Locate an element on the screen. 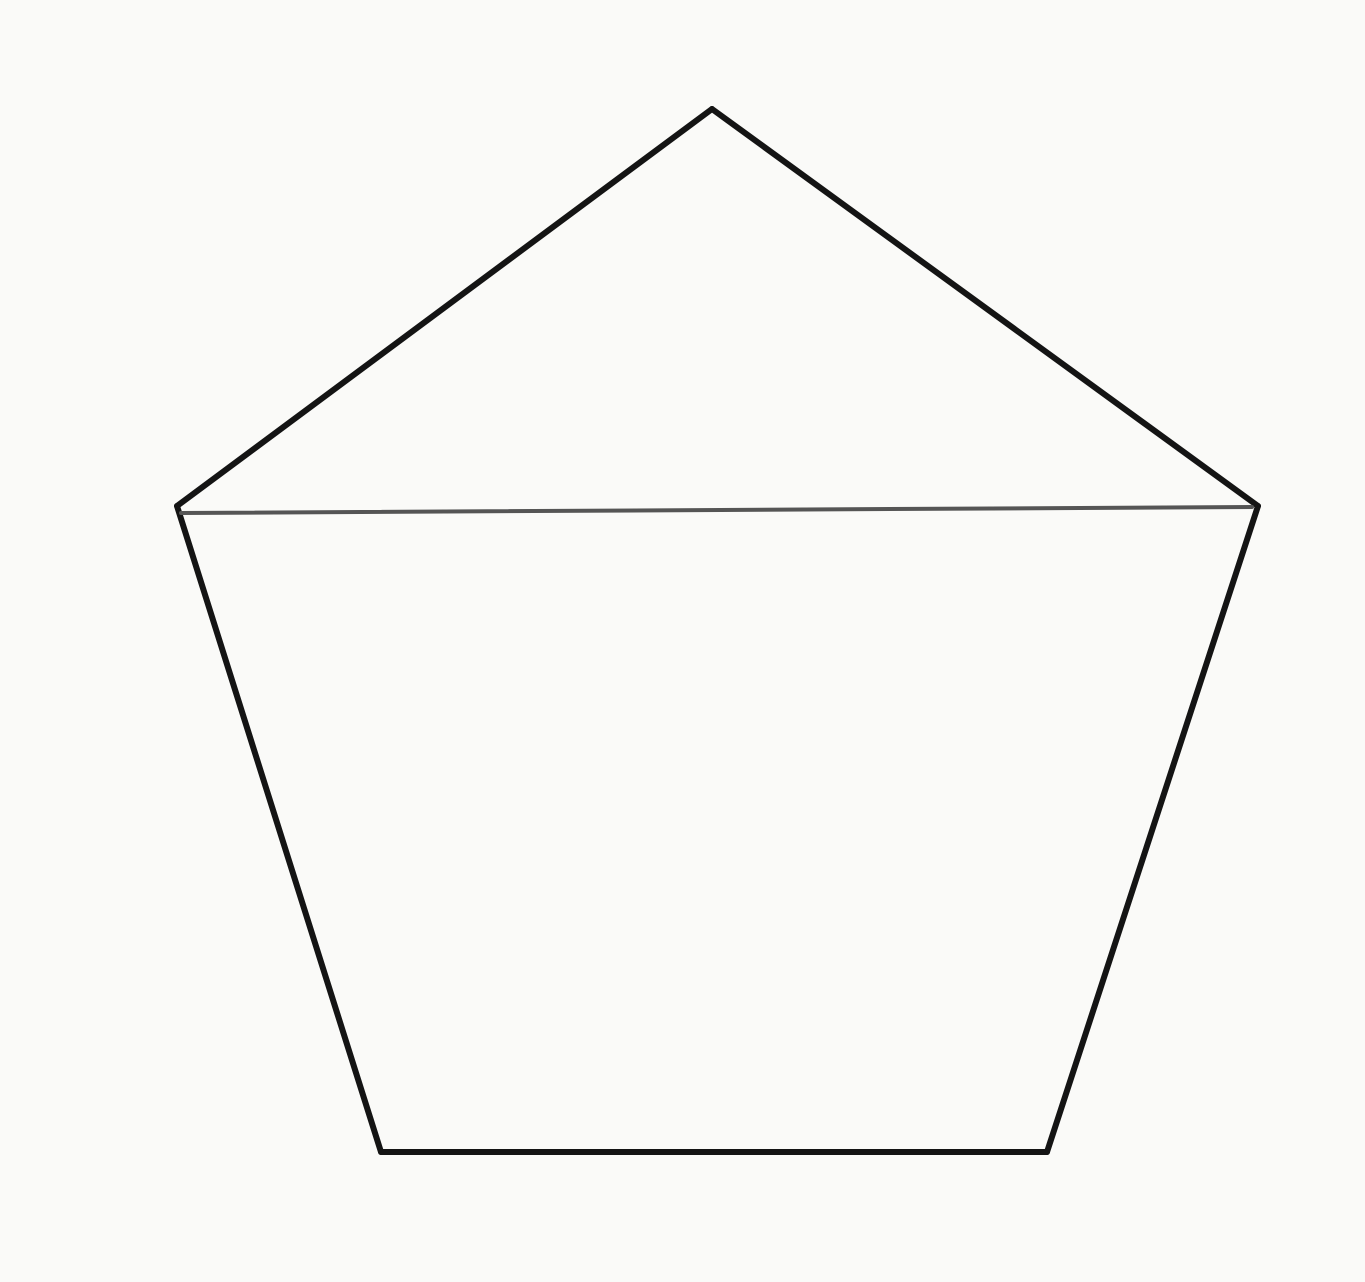 The image size is (1365, 1282). edge-right is located at coordinates (1152, 829).